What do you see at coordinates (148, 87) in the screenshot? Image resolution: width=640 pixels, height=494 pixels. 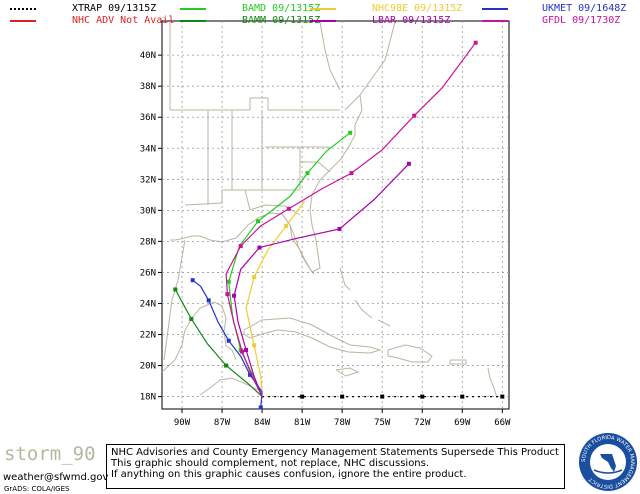 I see `lat-label: 38N` at bounding box center [148, 87].